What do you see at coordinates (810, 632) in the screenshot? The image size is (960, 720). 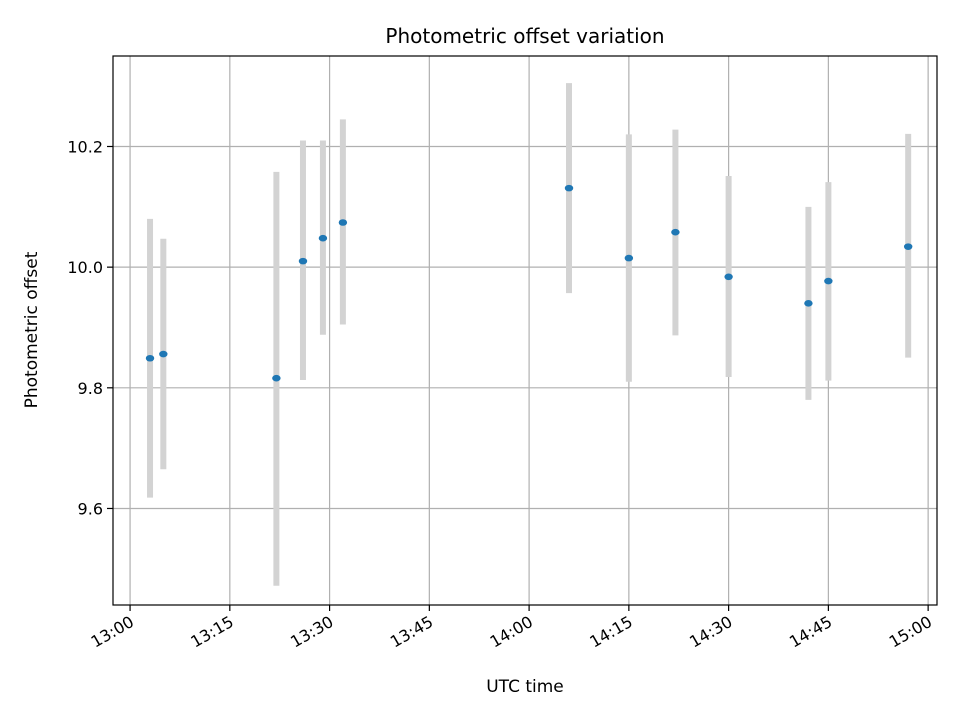 I see `x-tick-label: 14:45` at bounding box center [810, 632].